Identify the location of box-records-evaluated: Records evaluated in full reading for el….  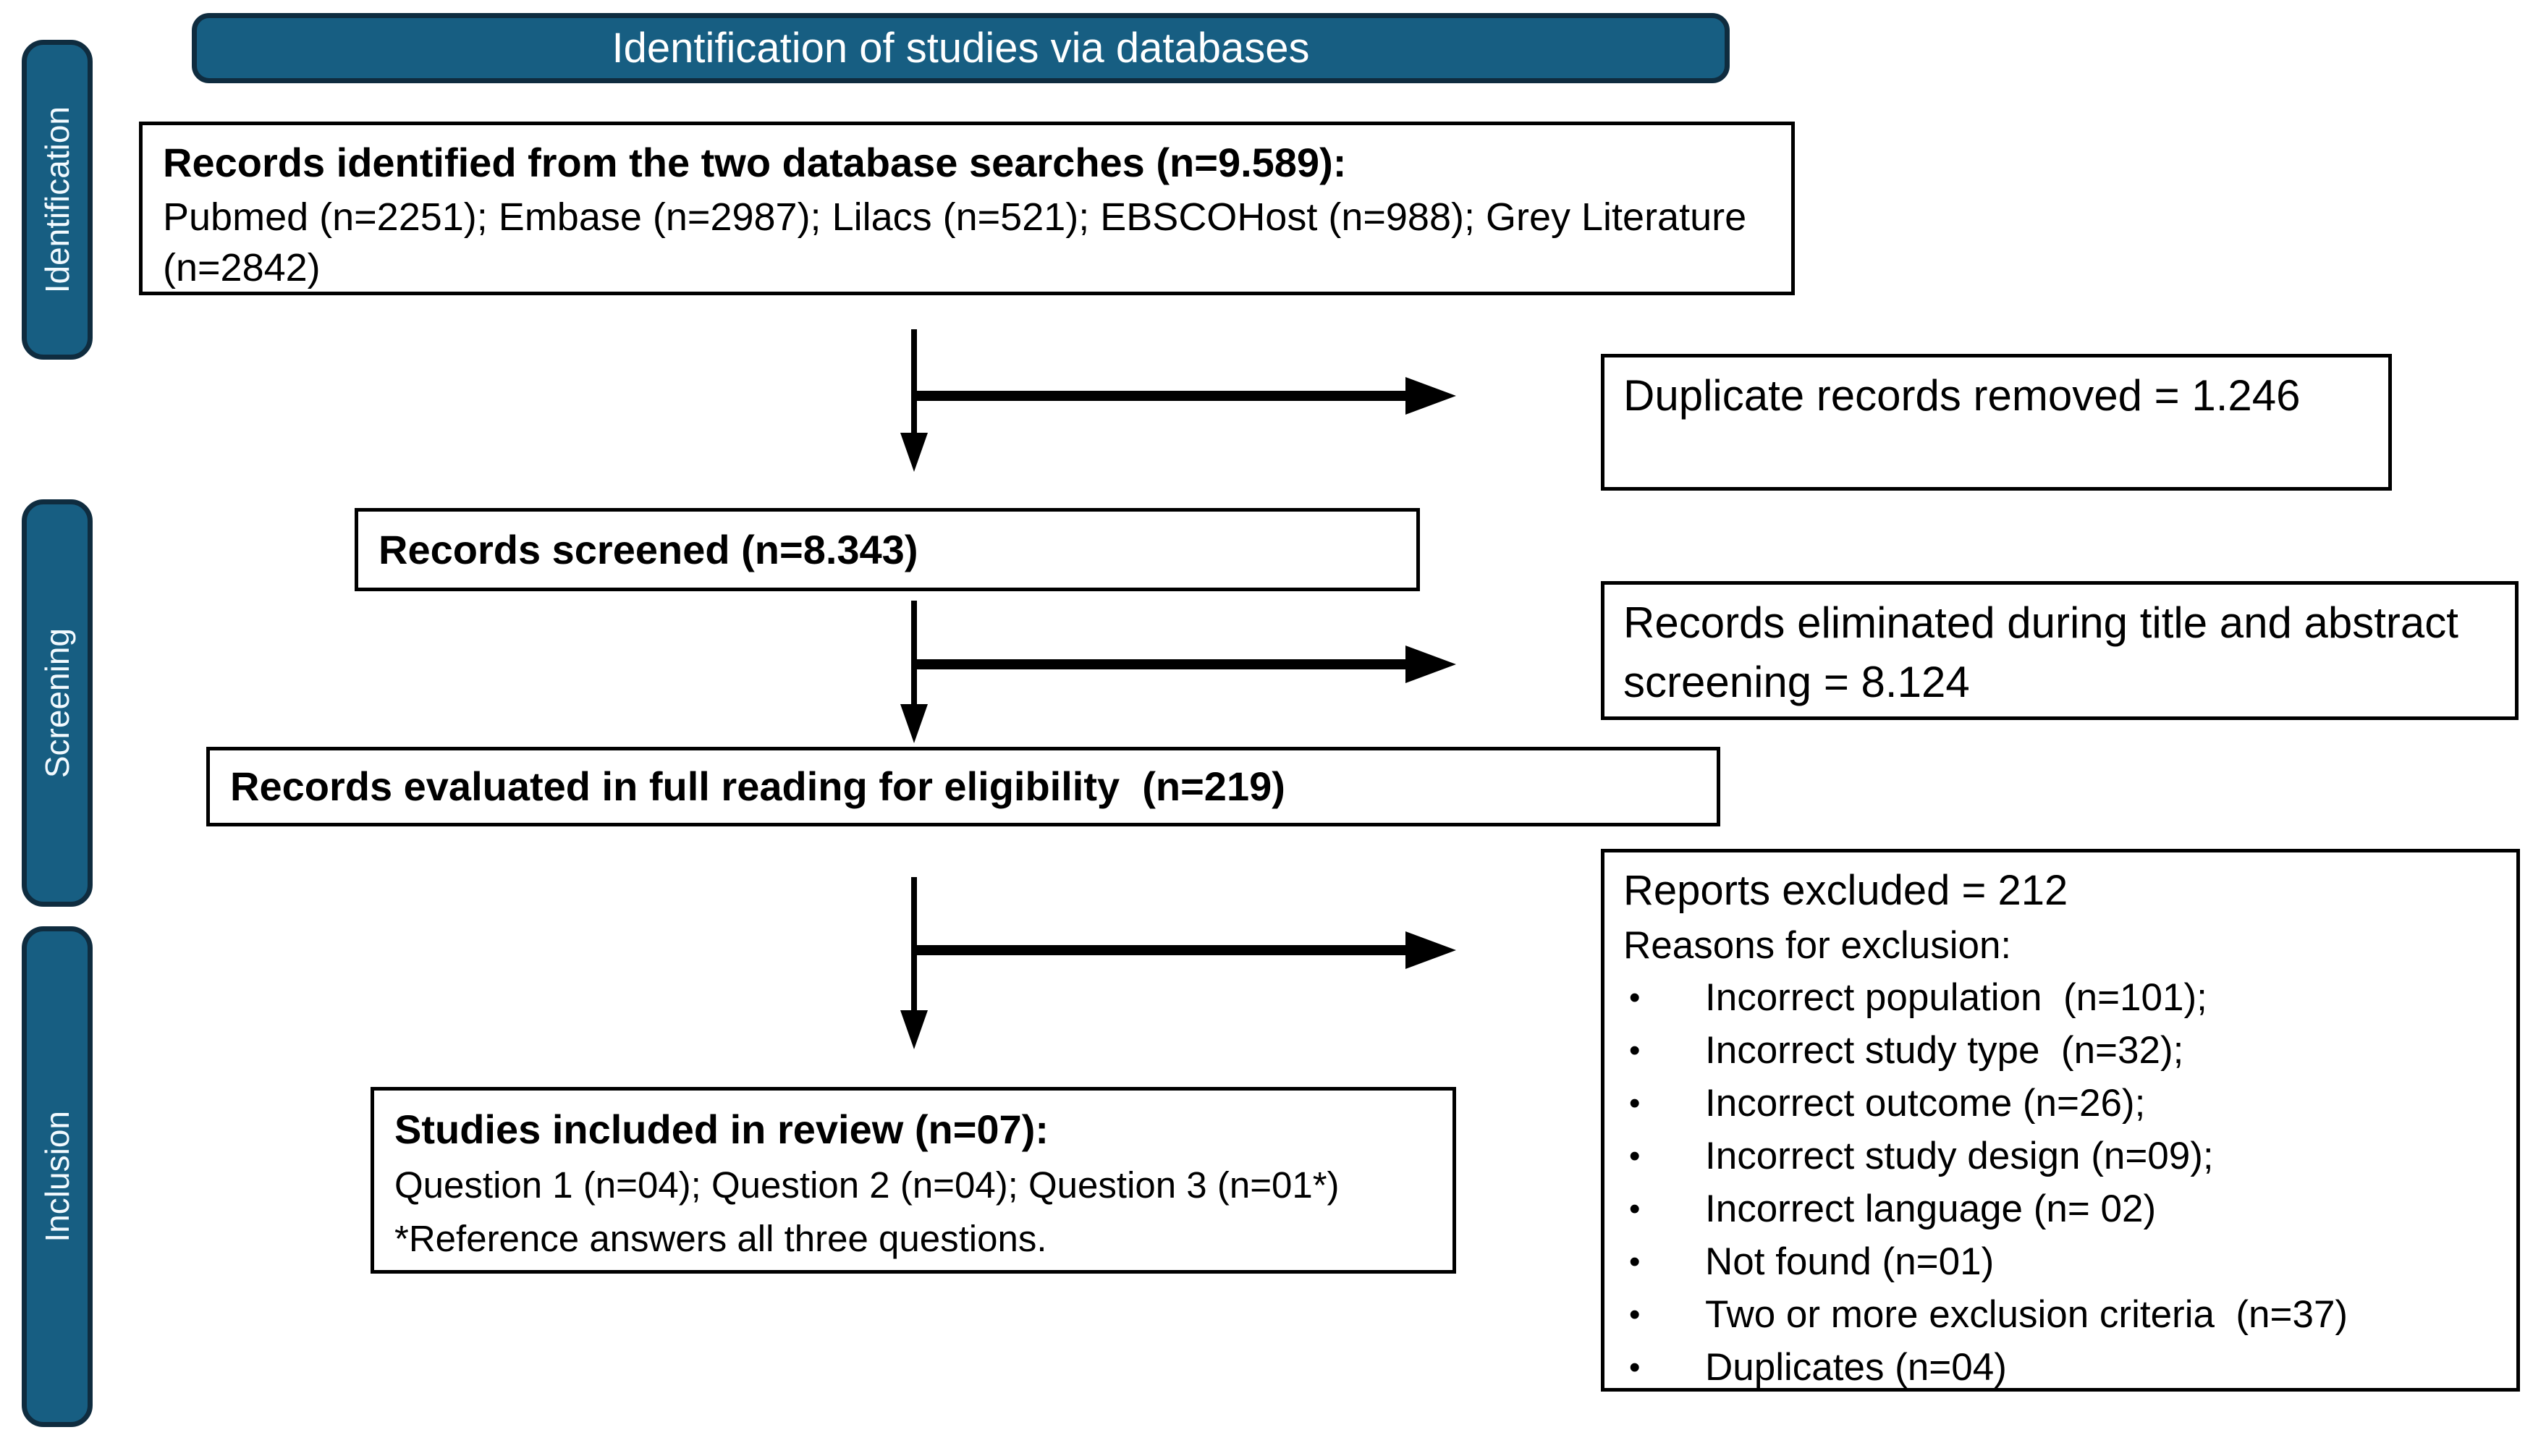
(963, 787).